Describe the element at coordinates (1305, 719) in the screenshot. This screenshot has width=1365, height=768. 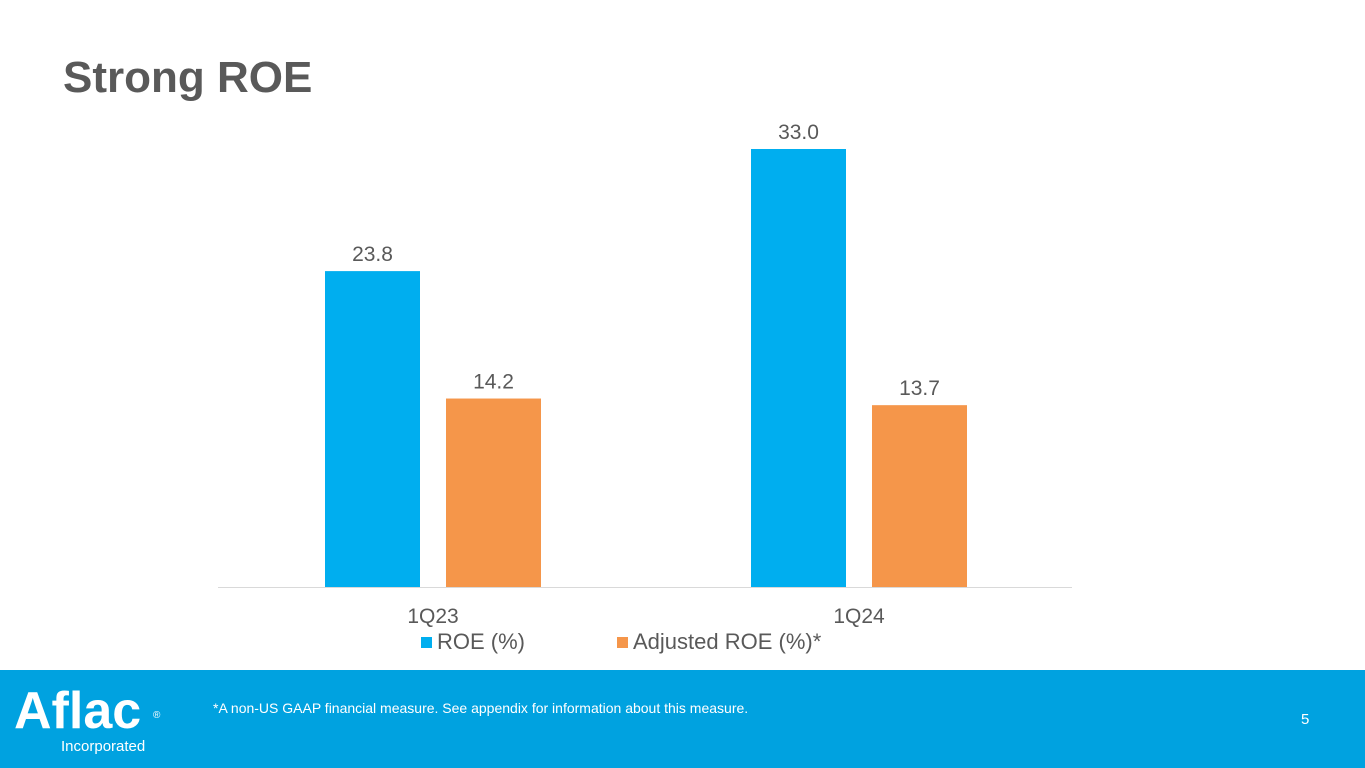
I see `page-number: 5` at that location.